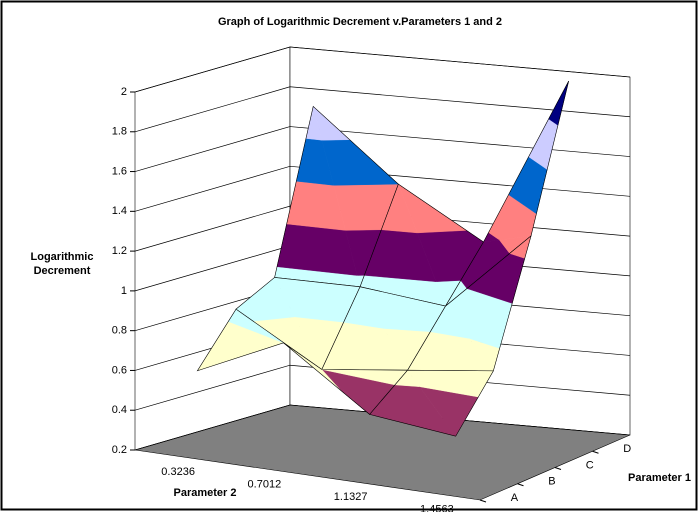  I want to click on y-tick-label: 1, so click(124, 291).